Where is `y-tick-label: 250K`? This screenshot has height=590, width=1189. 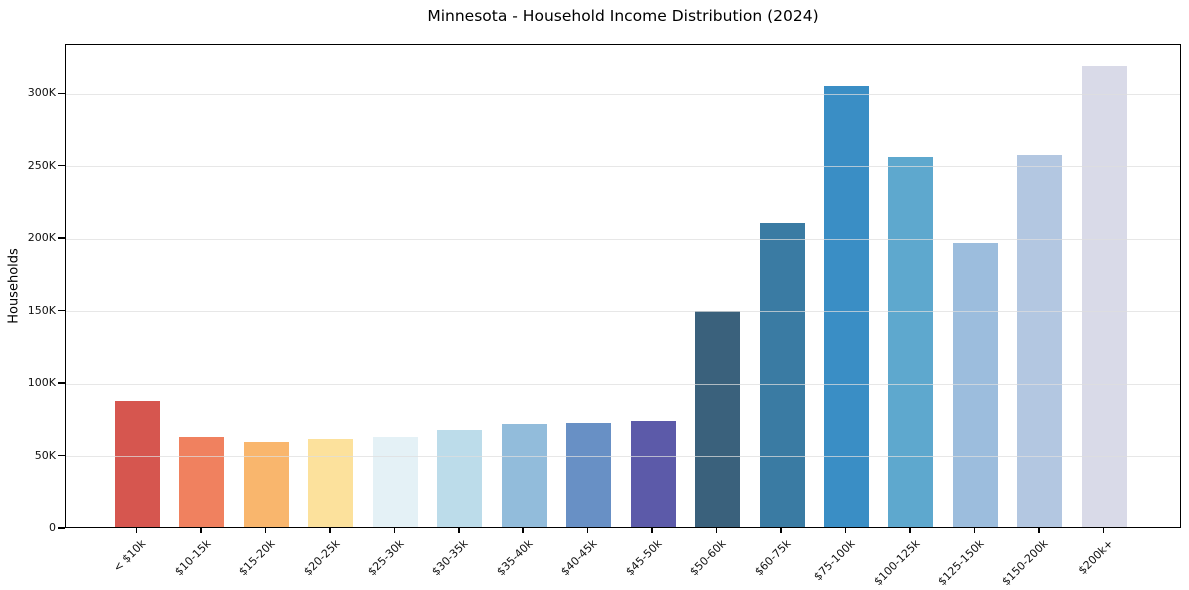
y-tick-label: 250K is located at coordinates (41, 165).